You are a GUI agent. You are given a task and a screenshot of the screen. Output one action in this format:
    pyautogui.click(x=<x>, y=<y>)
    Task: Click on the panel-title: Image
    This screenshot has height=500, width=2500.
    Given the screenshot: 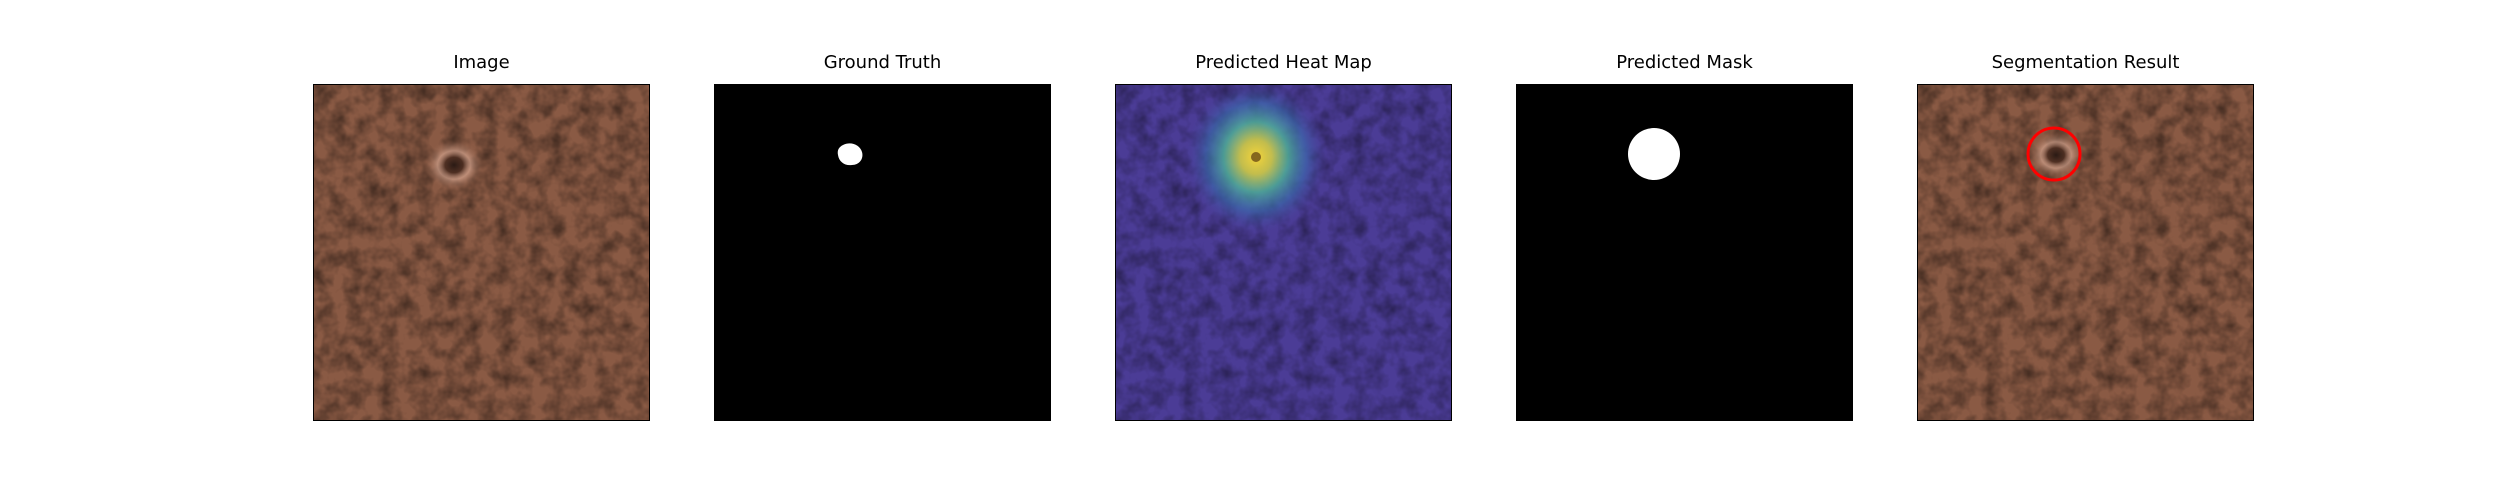 What is the action you would take?
    pyautogui.click(x=481, y=62)
    